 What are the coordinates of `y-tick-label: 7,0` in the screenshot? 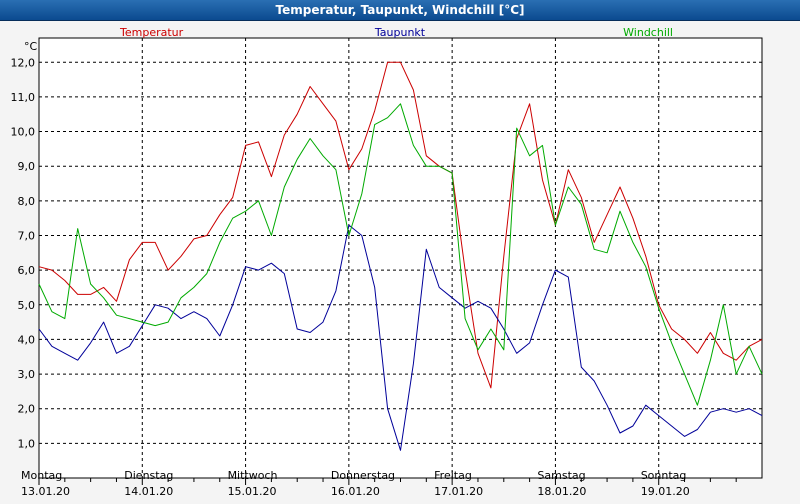 It's located at (27, 235).